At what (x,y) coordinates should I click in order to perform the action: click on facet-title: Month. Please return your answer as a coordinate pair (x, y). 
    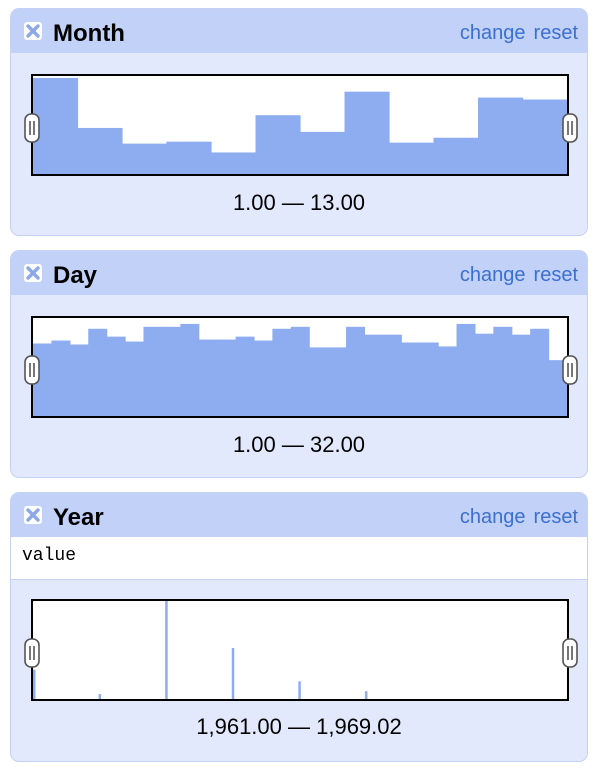
    Looking at the image, I should click on (89, 33).